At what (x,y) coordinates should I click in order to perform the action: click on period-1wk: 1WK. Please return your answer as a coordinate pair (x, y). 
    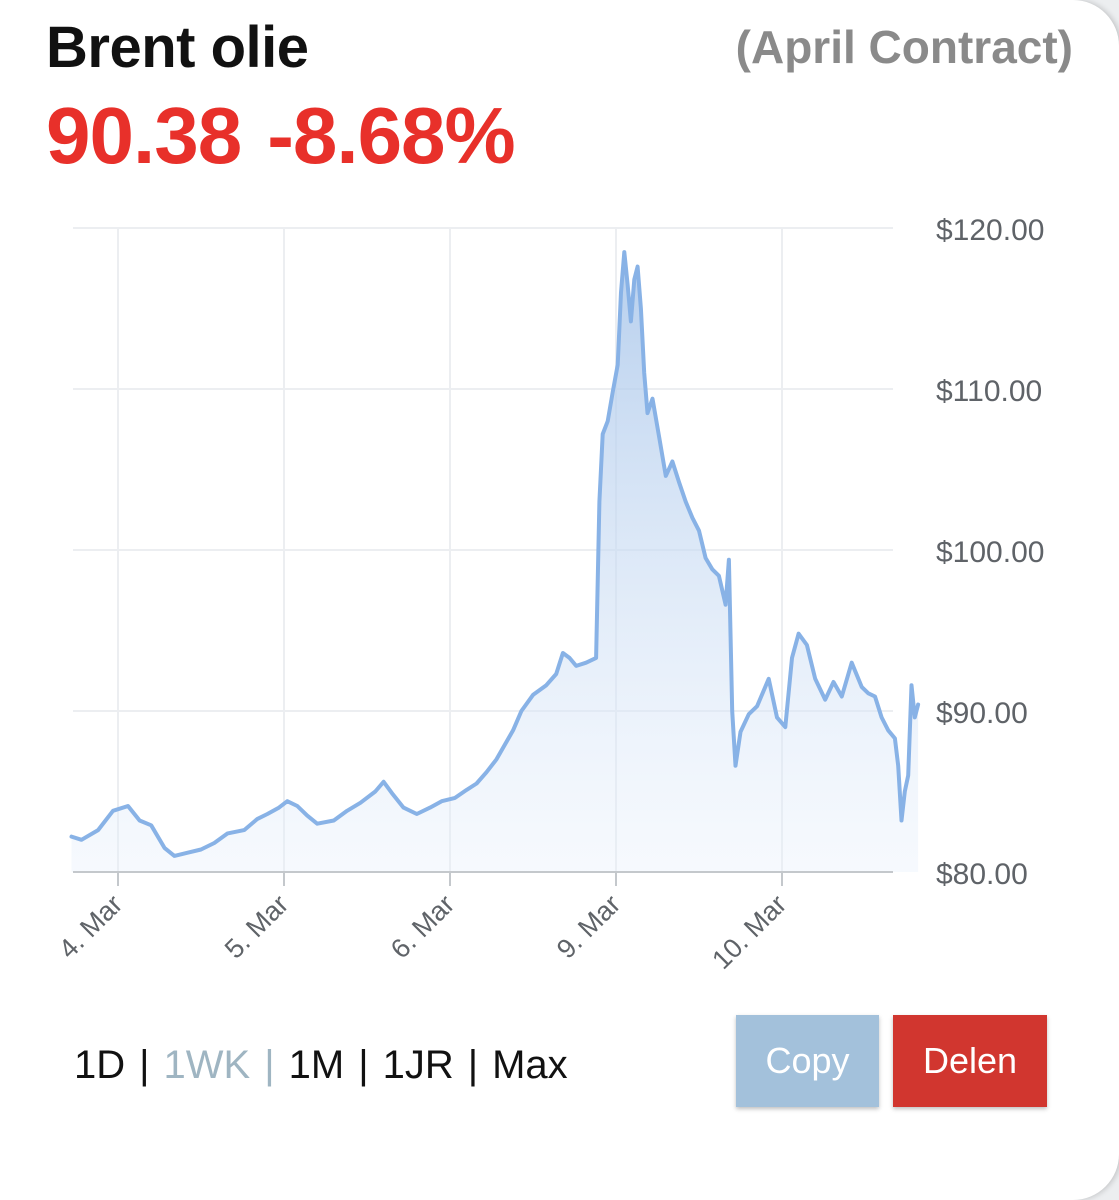
    Looking at the image, I should click on (207, 1065).